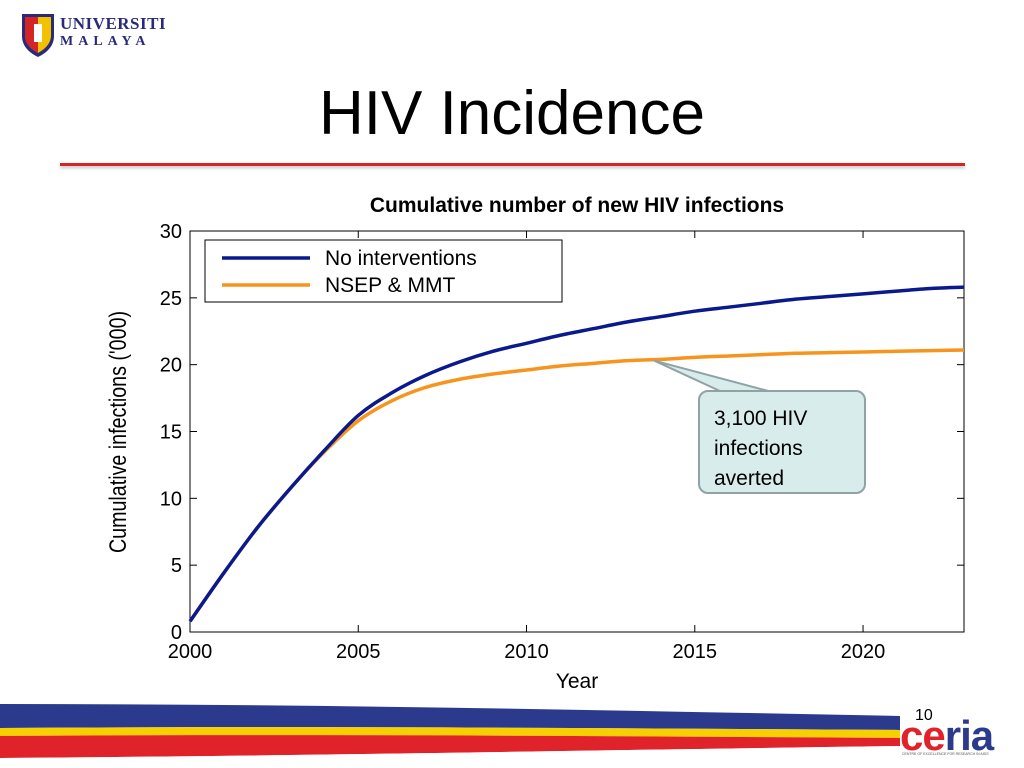  What do you see at coordinates (758, 448) in the screenshot?
I see `callout-line-2: infections` at bounding box center [758, 448].